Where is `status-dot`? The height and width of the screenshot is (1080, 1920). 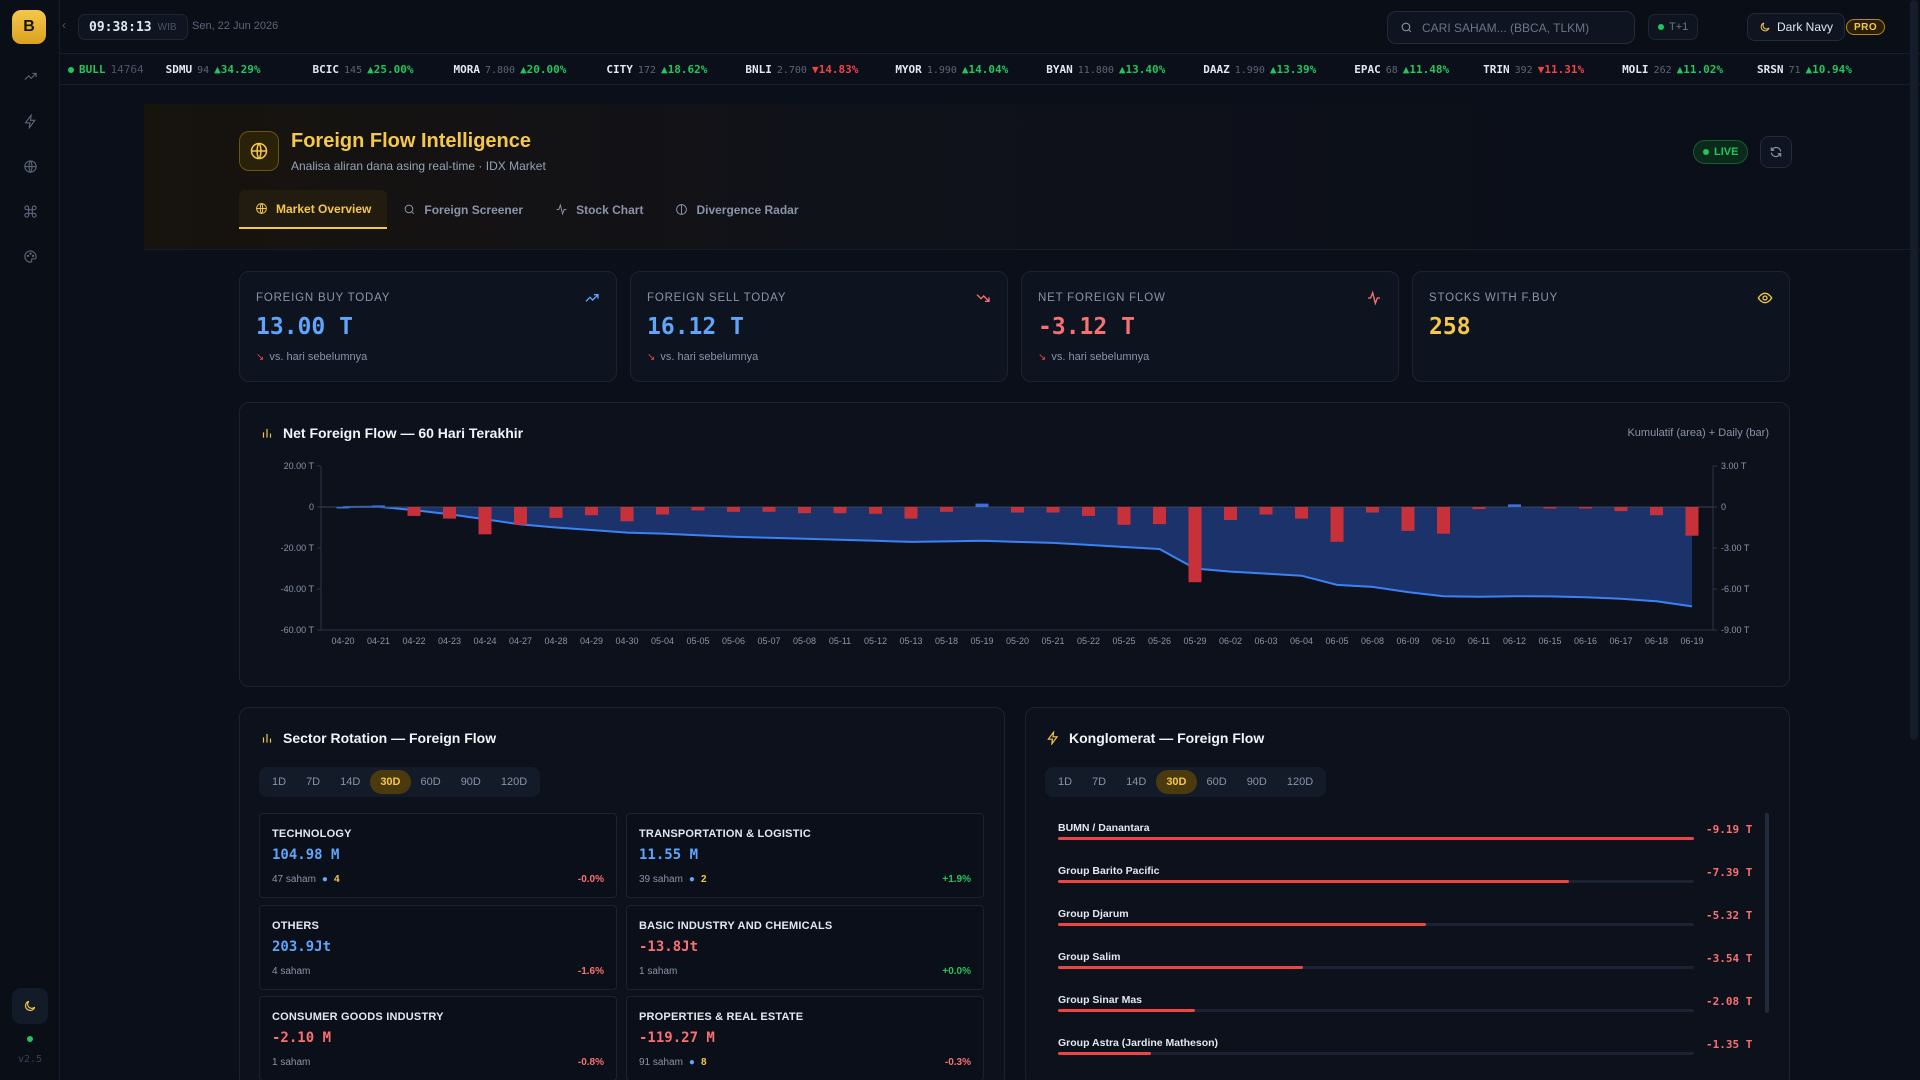 status-dot is located at coordinates (30, 1039).